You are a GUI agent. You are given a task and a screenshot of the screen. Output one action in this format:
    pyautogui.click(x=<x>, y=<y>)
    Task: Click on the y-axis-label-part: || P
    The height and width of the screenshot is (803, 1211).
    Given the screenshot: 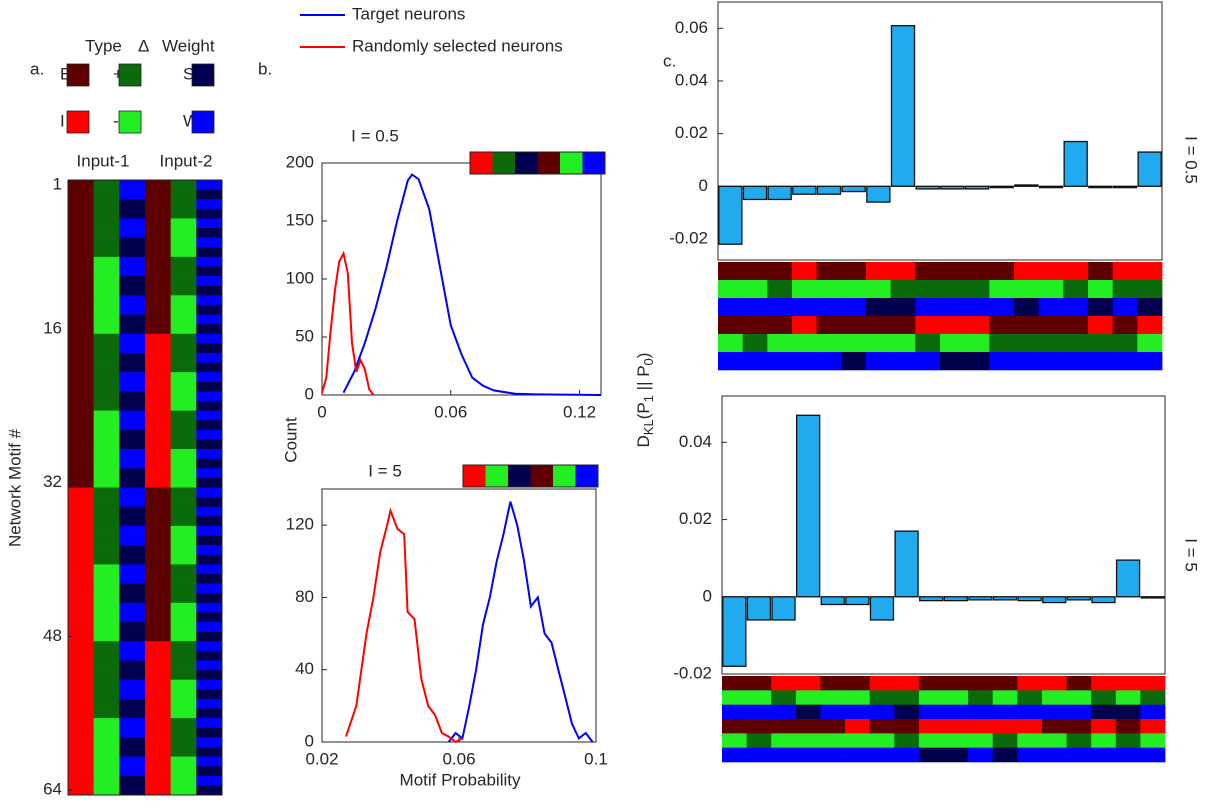 What is the action you would take?
    pyautogui.click(x=643, y=380)
    